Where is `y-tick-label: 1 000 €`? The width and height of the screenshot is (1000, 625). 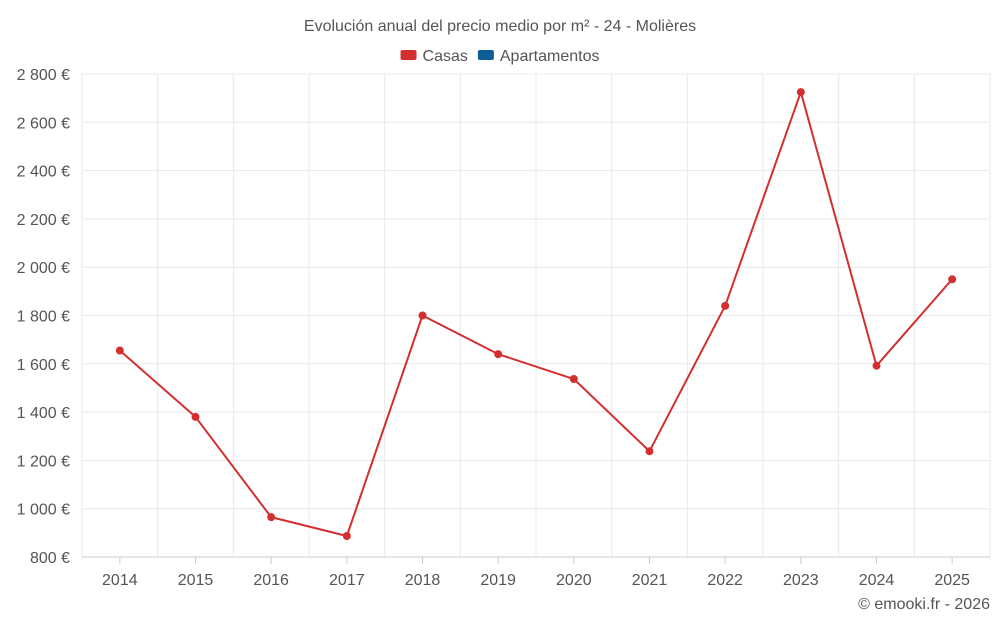
y-tick-label: 1 000 € is located at coordinates (43, 510).